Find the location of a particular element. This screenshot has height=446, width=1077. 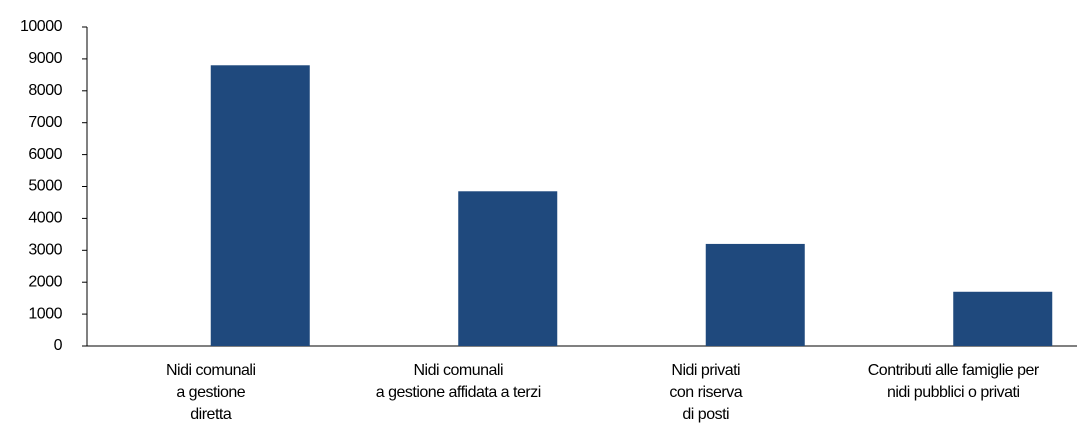

y-tick-label: 3000 is located at coordinates (45, 250).